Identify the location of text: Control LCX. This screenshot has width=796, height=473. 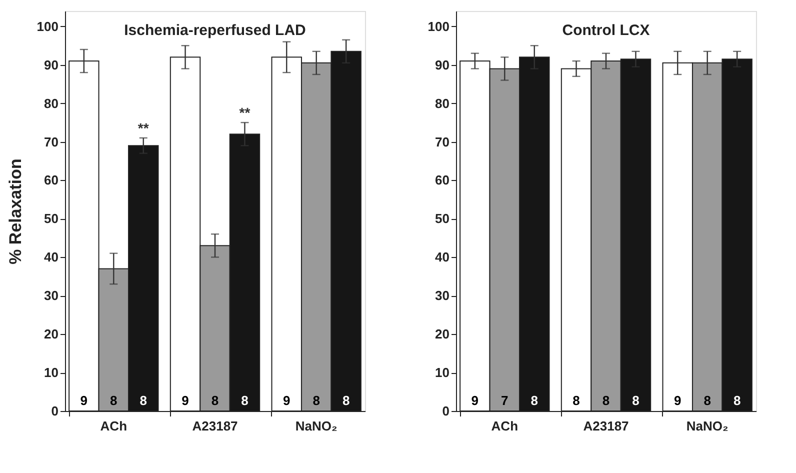
(606, 30).